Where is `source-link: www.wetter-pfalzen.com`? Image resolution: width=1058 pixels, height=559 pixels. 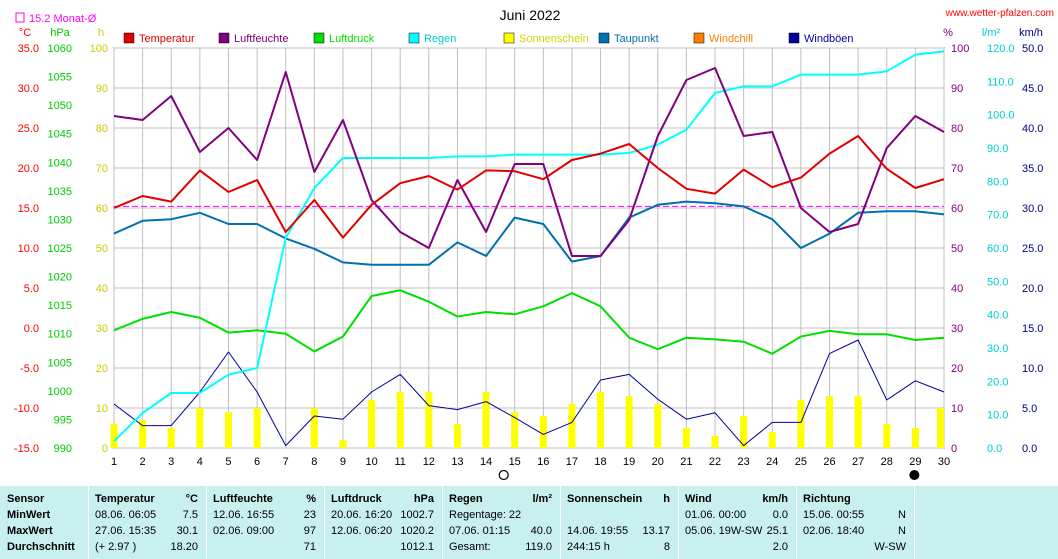
source-link: www.wetter-pfalzen.com is located at coordinates (999, 13).